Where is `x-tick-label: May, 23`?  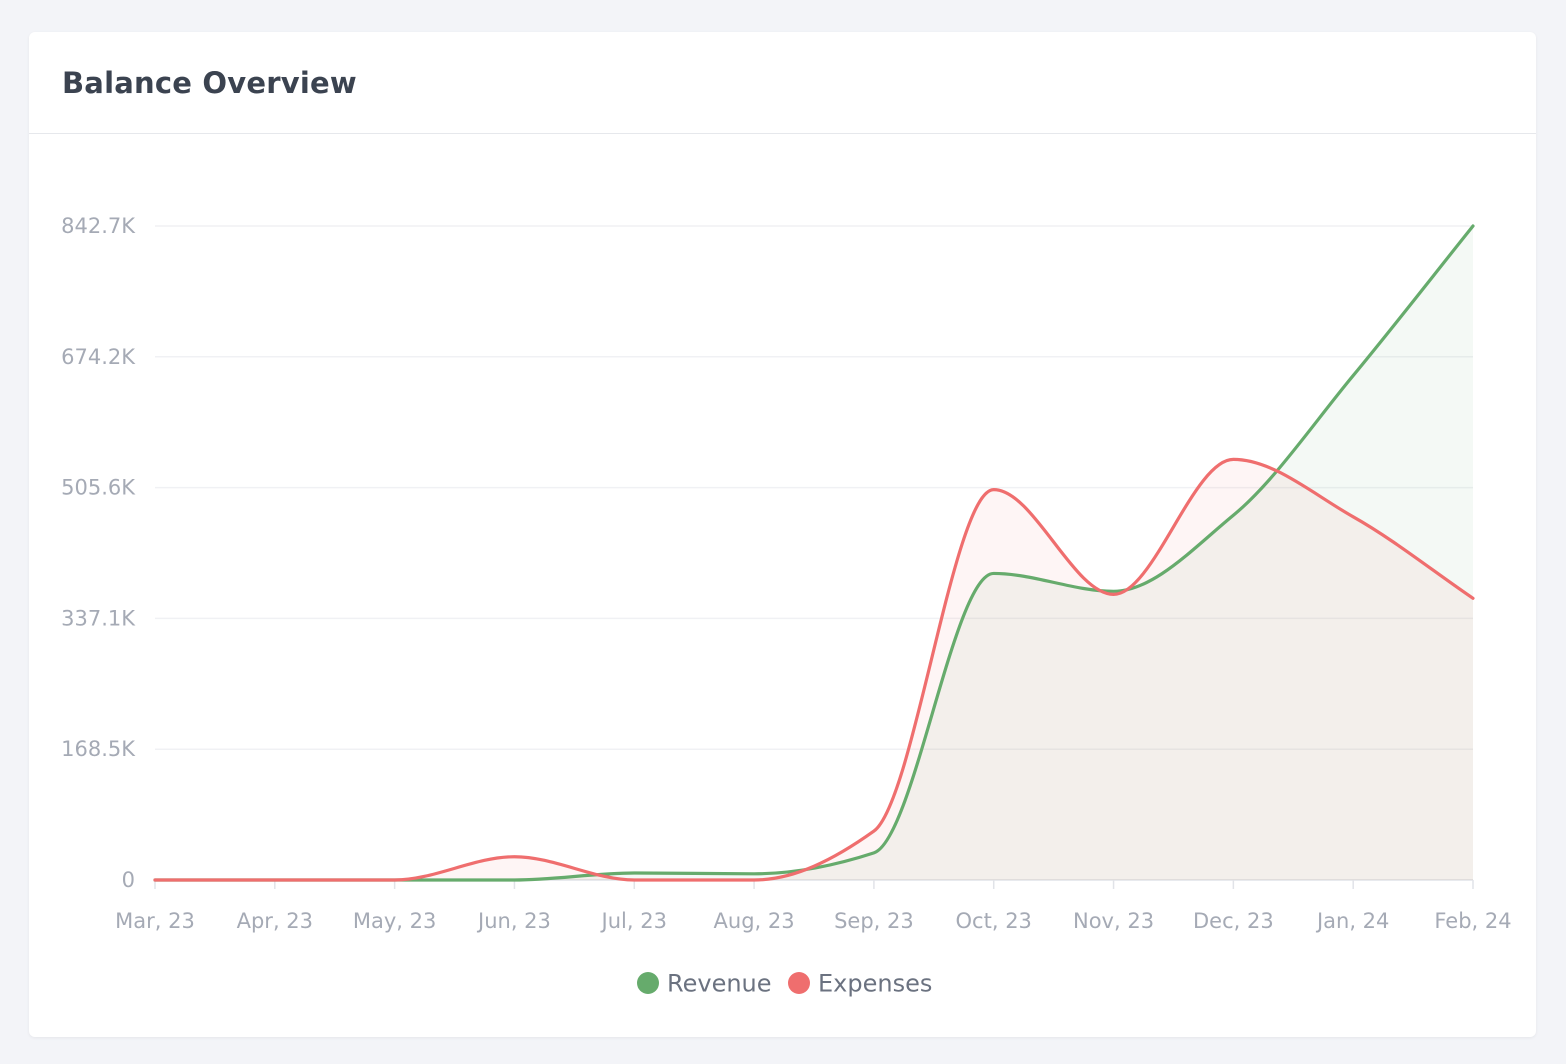 x-tick-label: May, 23 is located at coordinates (395, 921).